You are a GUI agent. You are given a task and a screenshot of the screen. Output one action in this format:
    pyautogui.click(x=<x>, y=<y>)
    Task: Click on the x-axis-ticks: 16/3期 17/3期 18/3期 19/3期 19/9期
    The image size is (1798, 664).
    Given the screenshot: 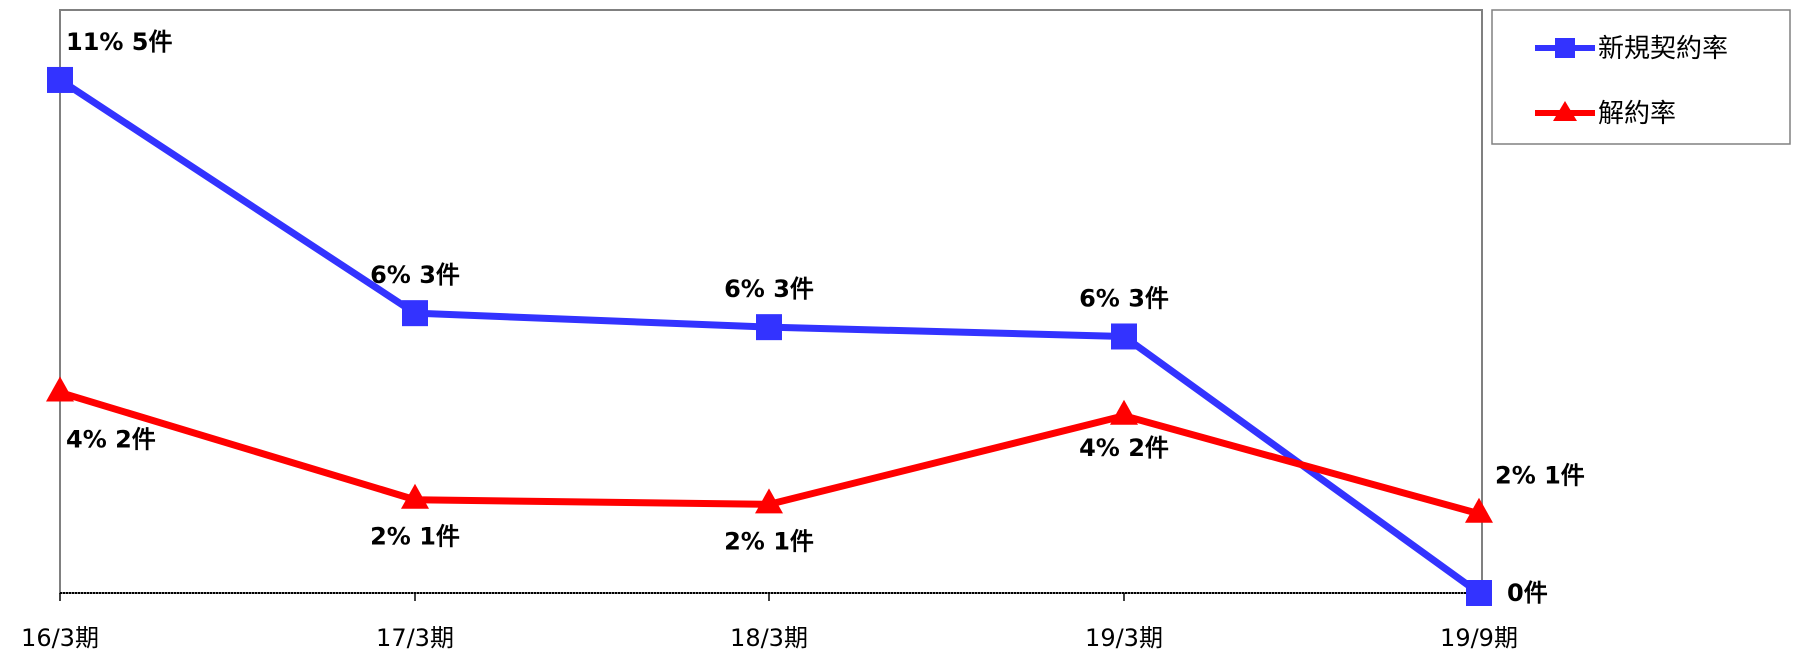 What is the action you would take?
    pyautogui.click(x=769, y=622)
    